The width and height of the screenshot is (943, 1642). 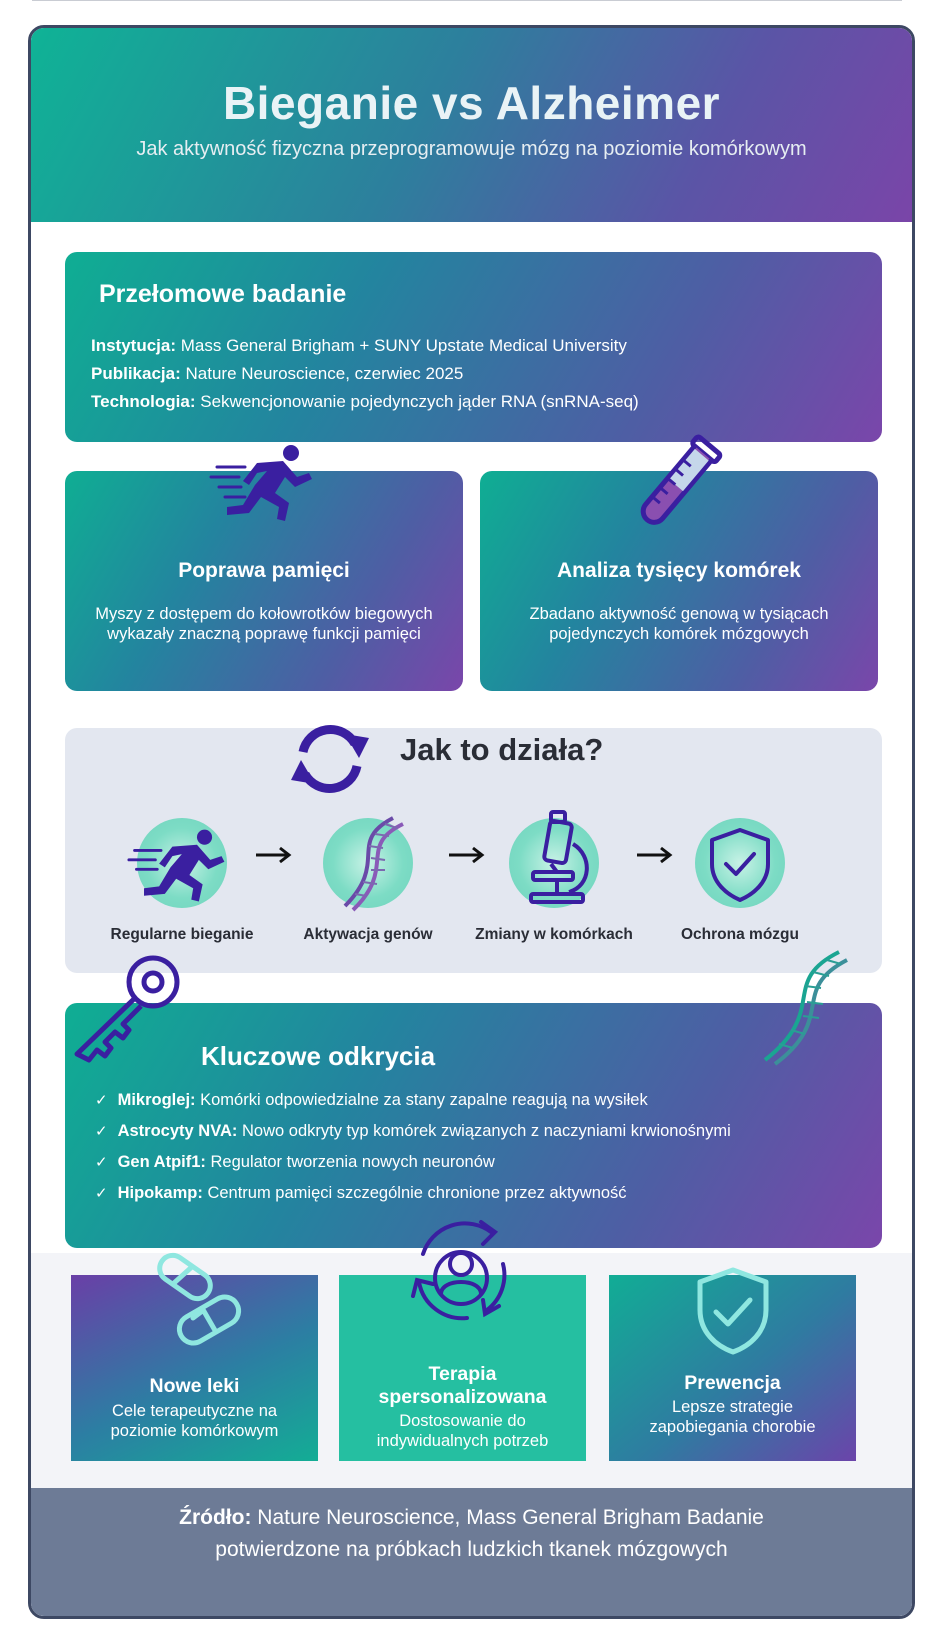 I want to click on feature-title: Poprawa pamięci, so click(x=264, y=570).